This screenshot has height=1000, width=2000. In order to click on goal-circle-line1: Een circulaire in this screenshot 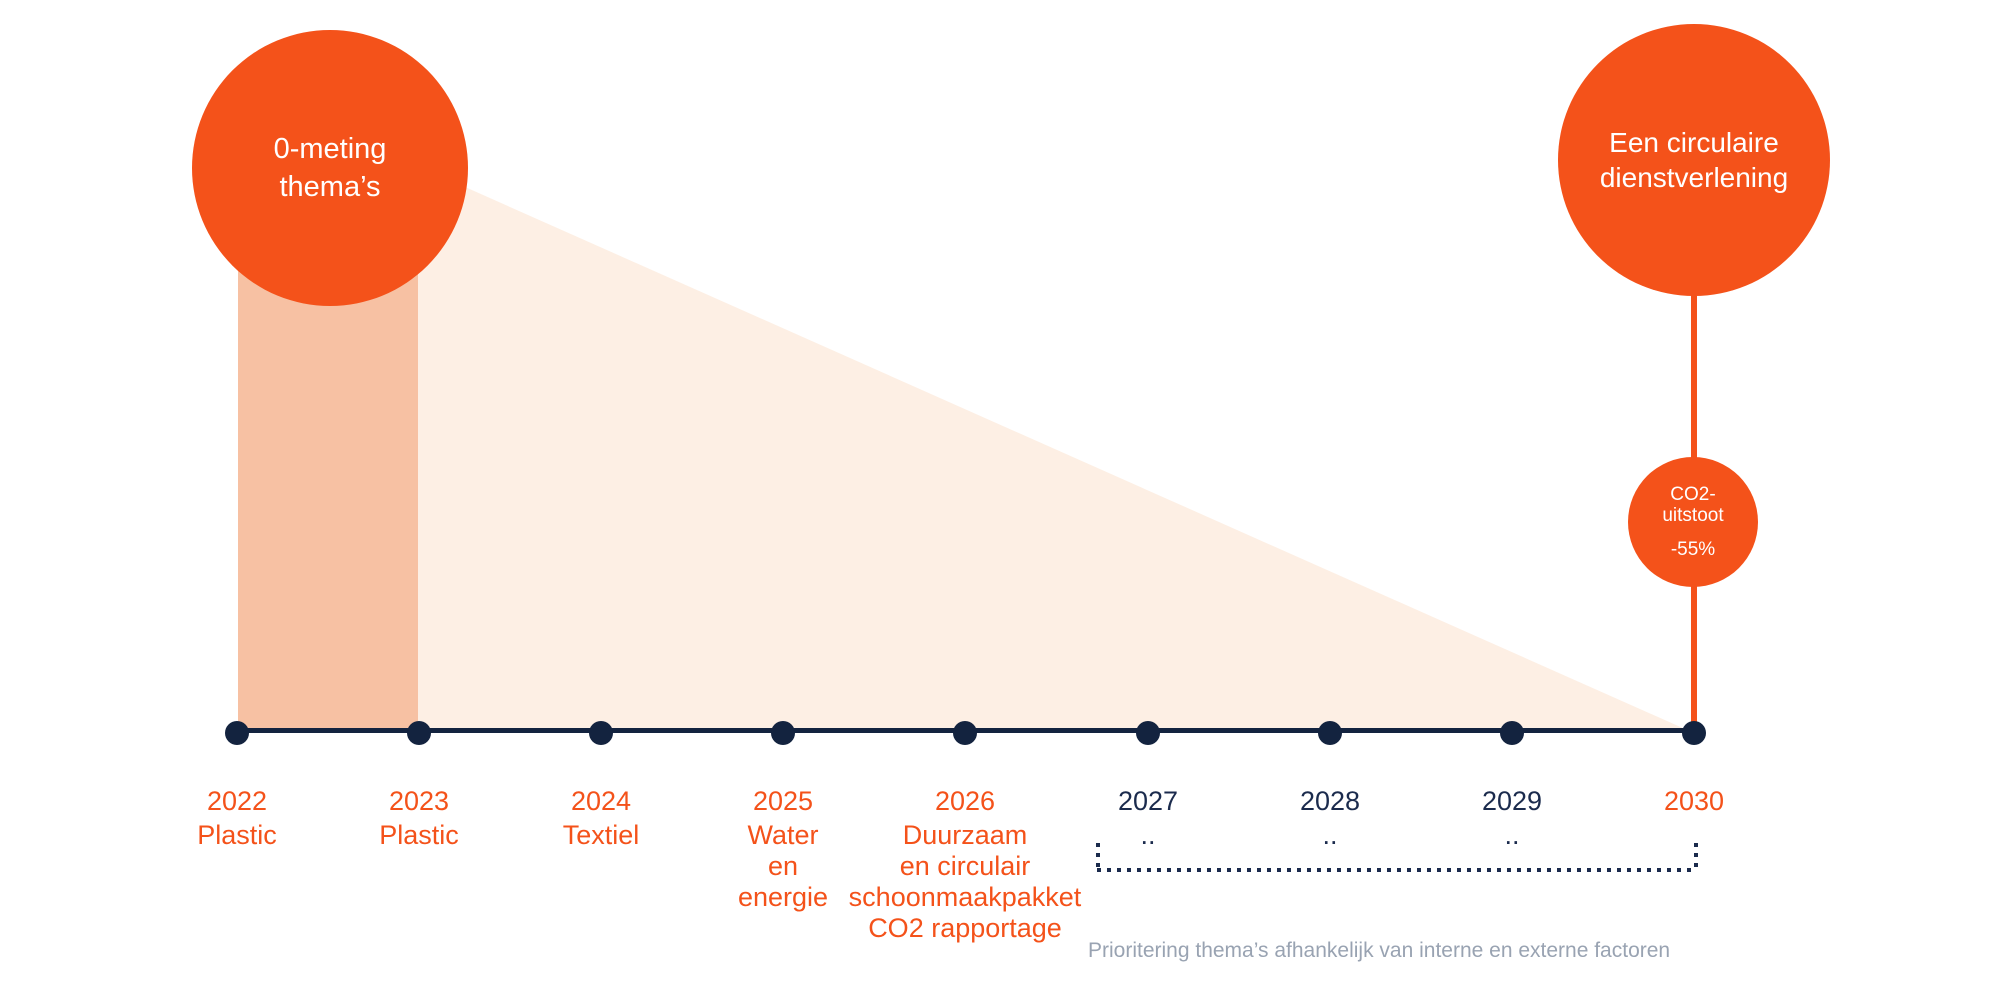, I will do `click(1694, 142)`.